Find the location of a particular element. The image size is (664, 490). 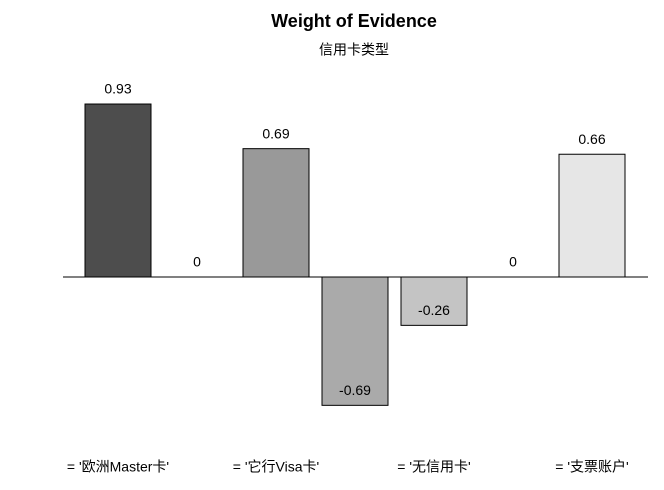

value-label: -0.69 is located at coordinates (355, 390).